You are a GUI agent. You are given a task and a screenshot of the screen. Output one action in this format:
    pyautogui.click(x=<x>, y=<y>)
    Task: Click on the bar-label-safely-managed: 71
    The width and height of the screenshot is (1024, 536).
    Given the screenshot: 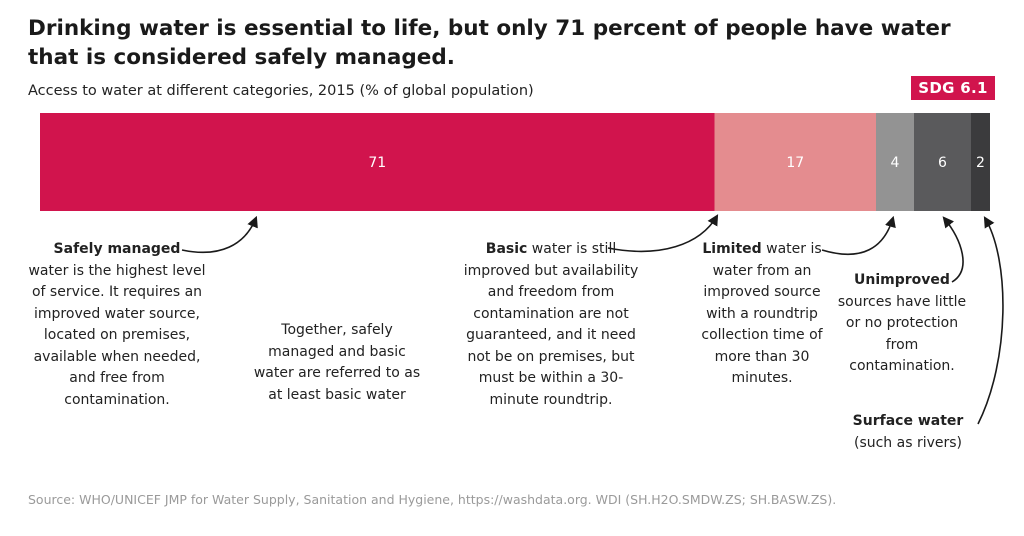 What is the action you would take?
    pyautogui.click(x=377, y=163)
    